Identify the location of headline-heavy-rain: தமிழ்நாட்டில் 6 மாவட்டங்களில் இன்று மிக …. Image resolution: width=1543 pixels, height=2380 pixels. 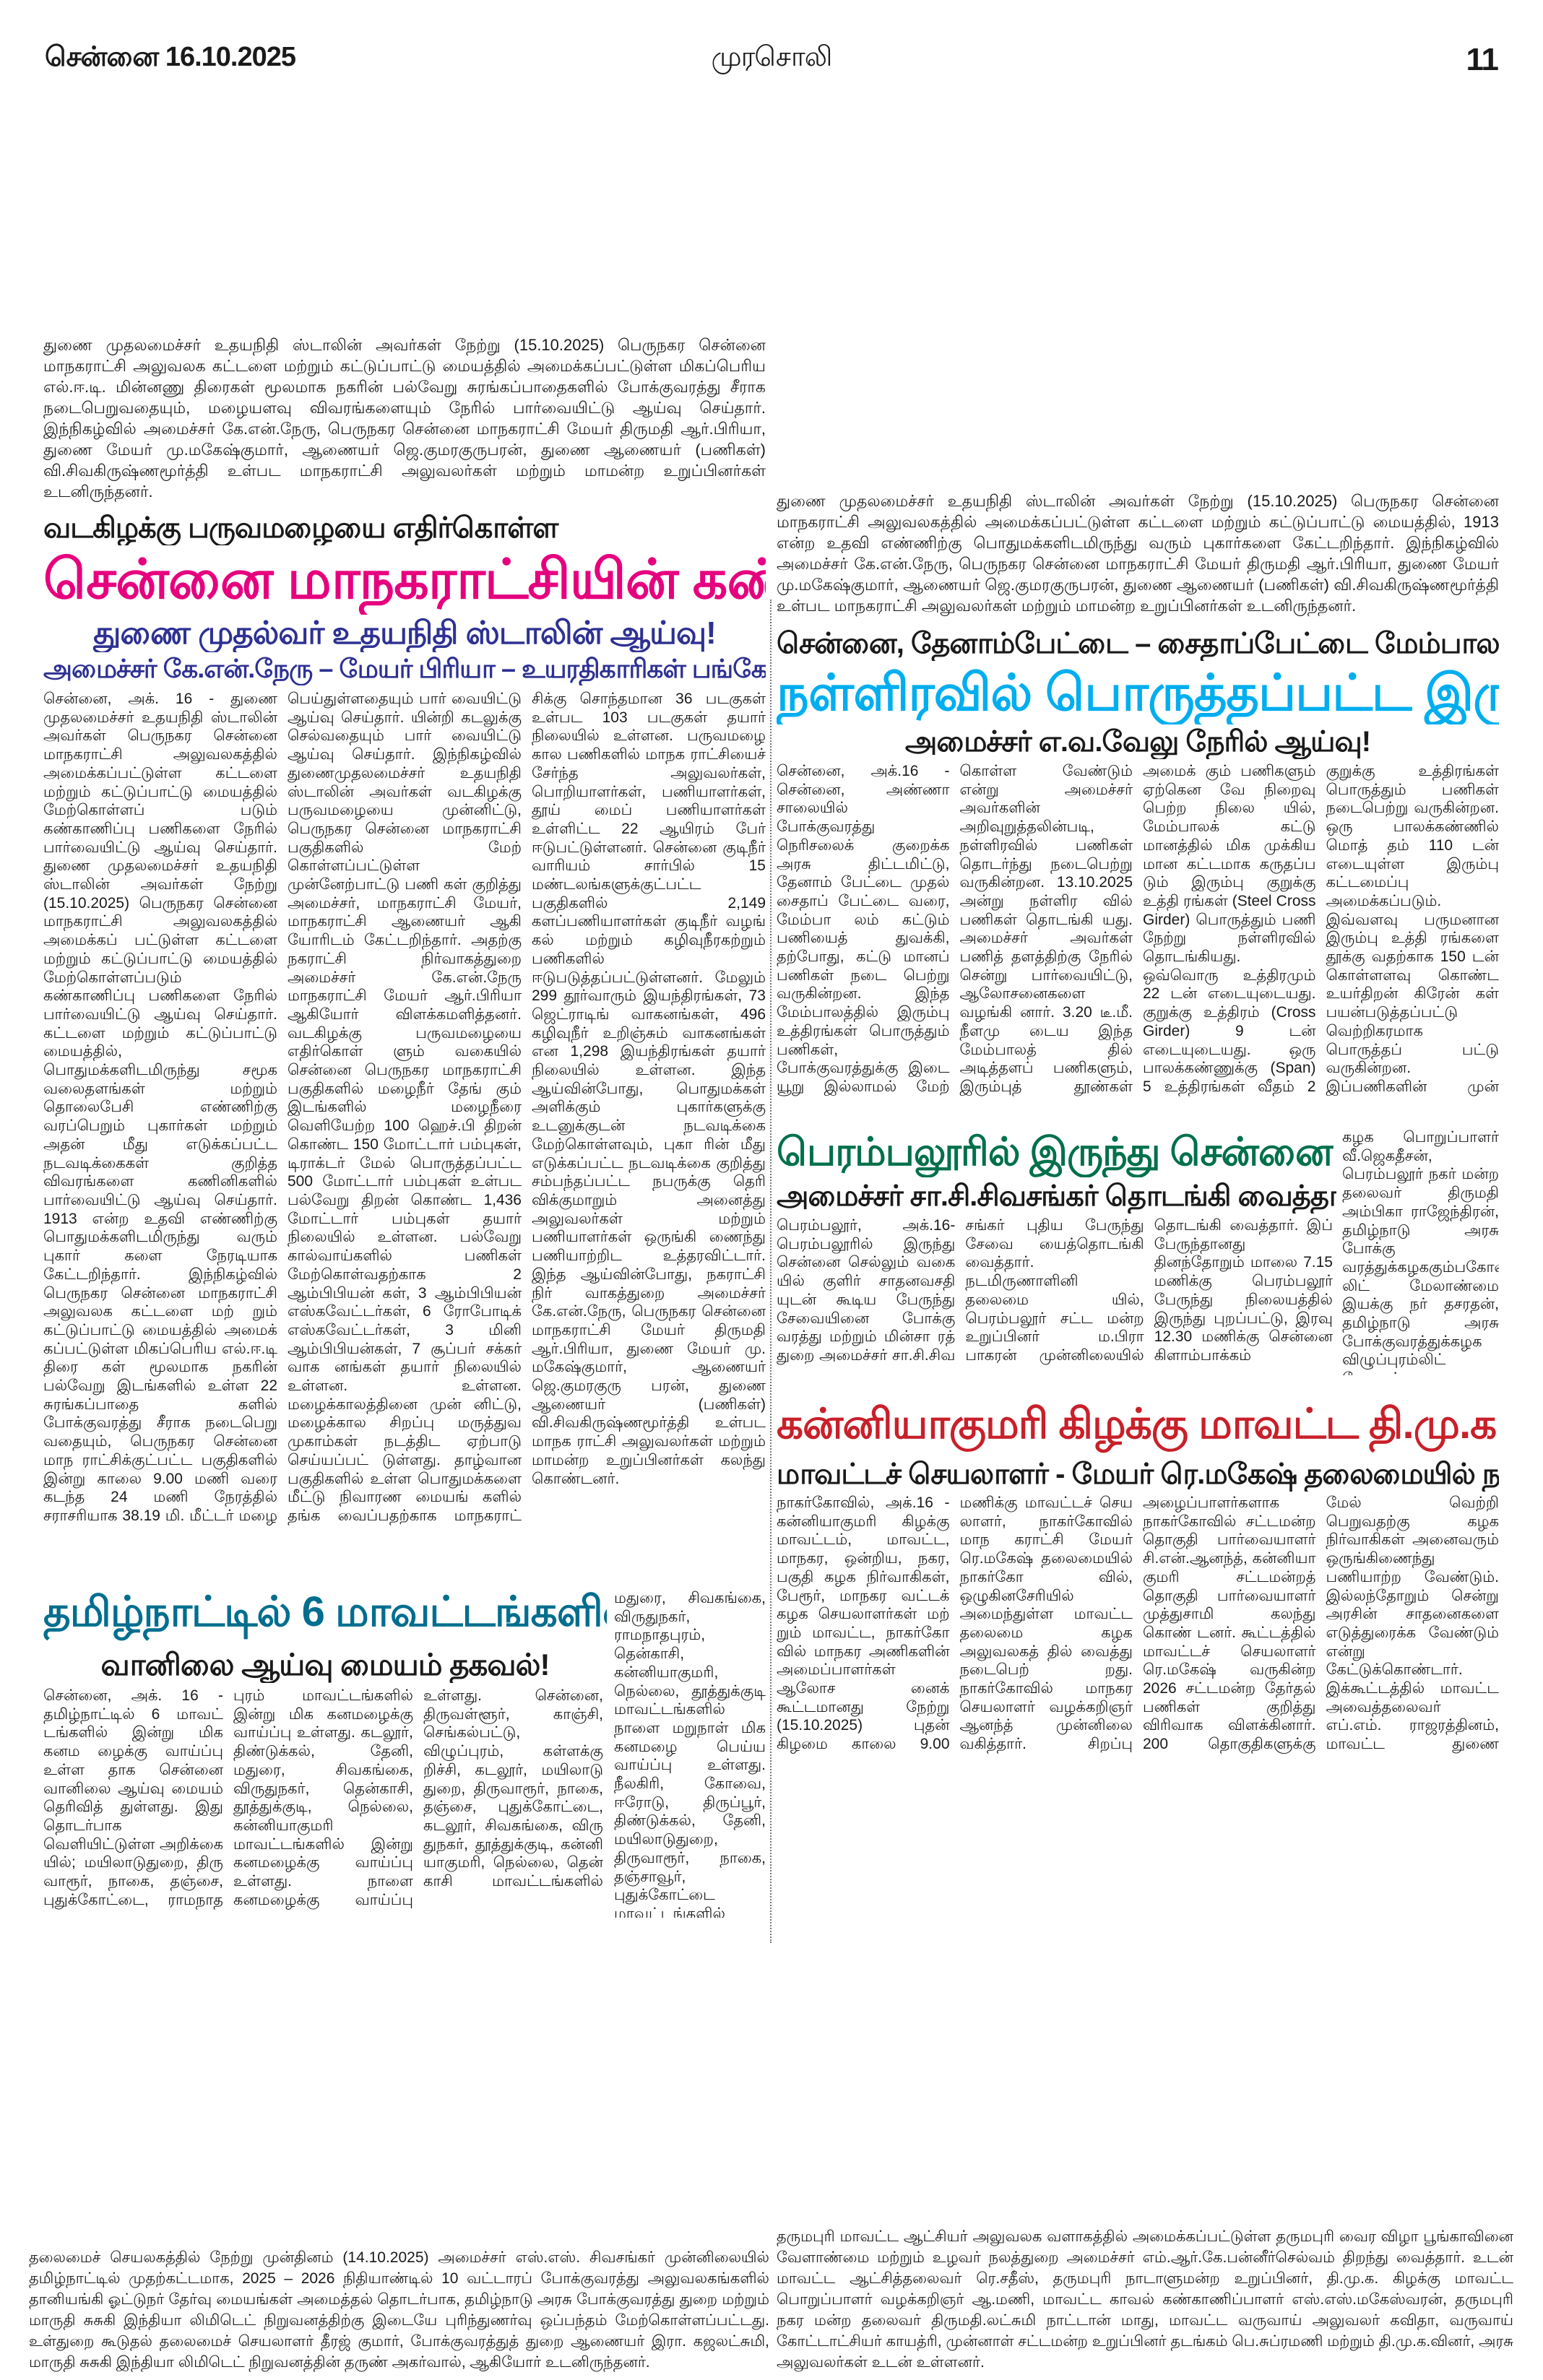
(325, 1611).